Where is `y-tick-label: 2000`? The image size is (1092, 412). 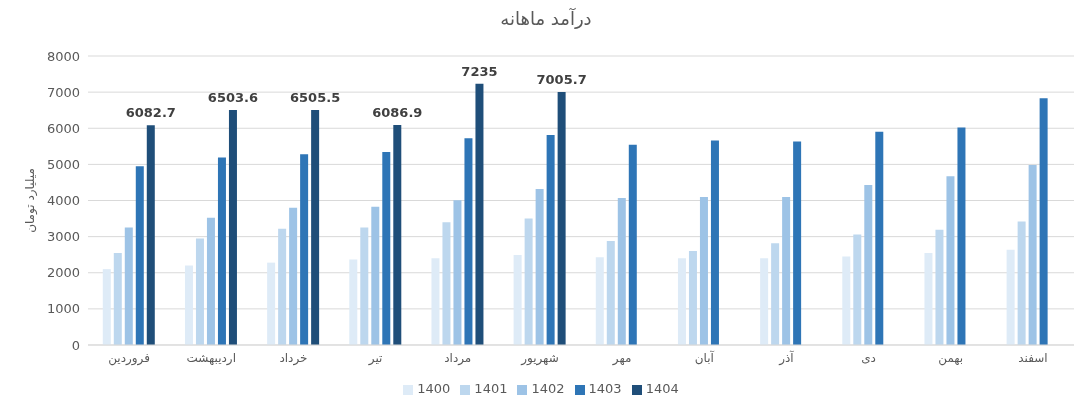 y-tick-label: 2000 is located at coordinates (63, 273).